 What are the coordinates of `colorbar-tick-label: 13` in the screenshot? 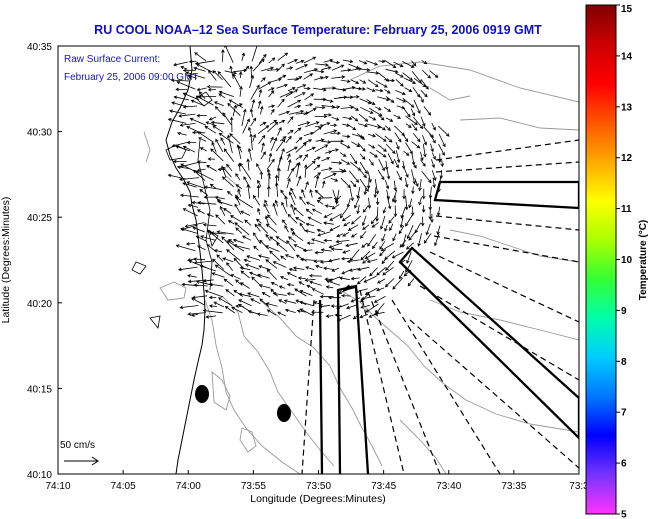 It's located at (627, 107).